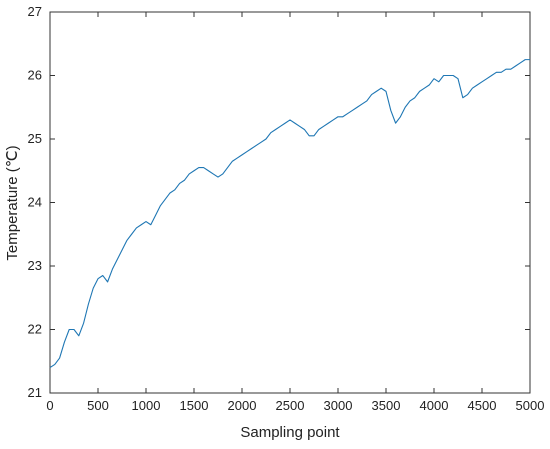 Image resolution: width=550 pixels, height=449 pixels. Describe the element at coordinates (290, 432) in the screenshot. I see `x-axis-label: Sampling point` at that location.